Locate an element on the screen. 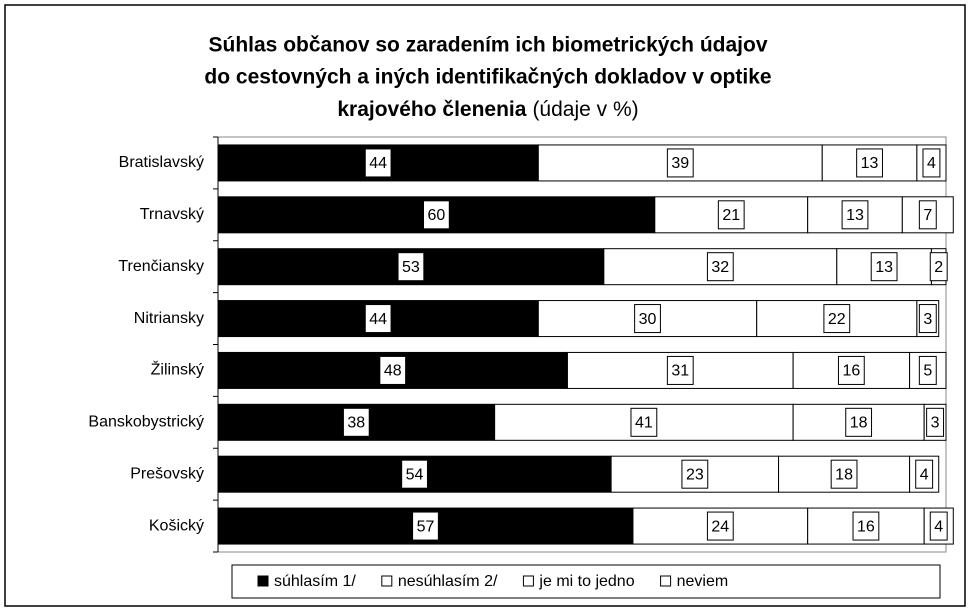 The height and width of the screenshot is (612, 971). data-label: 60 is located at coordinates (437, 215).